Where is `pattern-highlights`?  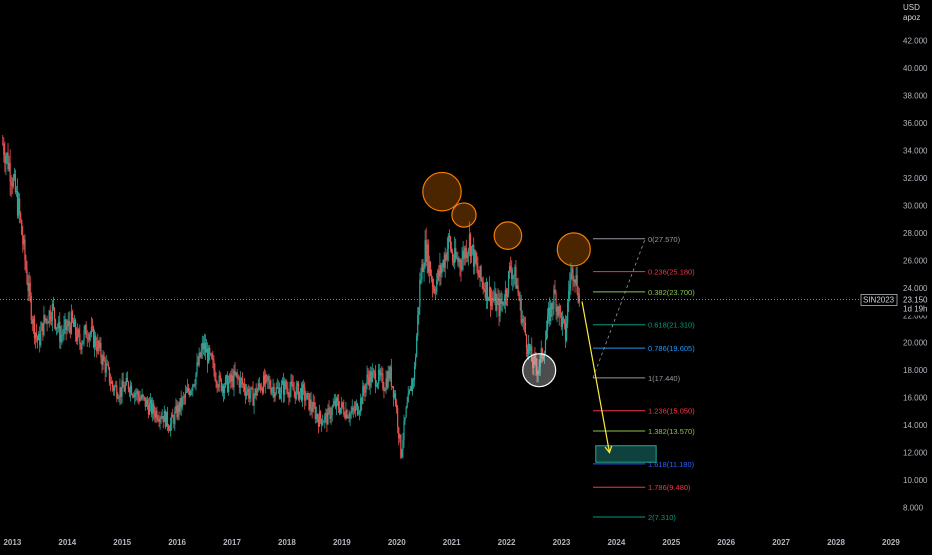 pattern-highlights is located at coordinates (506, 279).